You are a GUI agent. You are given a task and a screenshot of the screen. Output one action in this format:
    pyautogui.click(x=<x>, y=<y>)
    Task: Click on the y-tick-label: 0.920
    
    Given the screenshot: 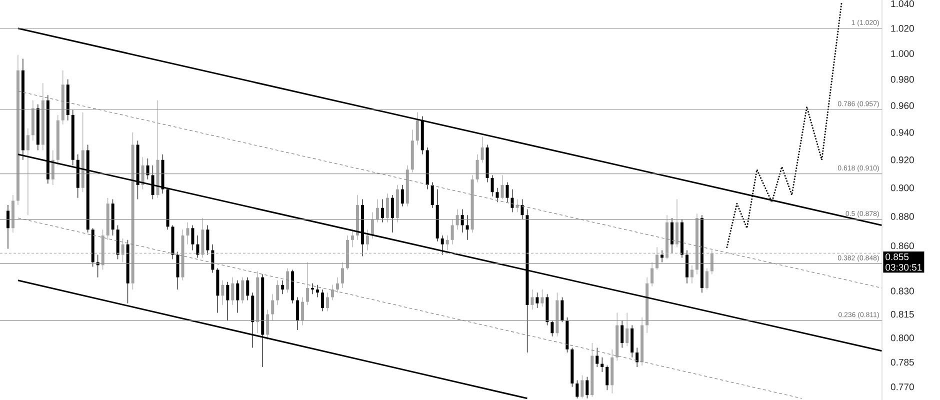 What is the action you would take?
    pyautogui.click(x=902, y=160)
    